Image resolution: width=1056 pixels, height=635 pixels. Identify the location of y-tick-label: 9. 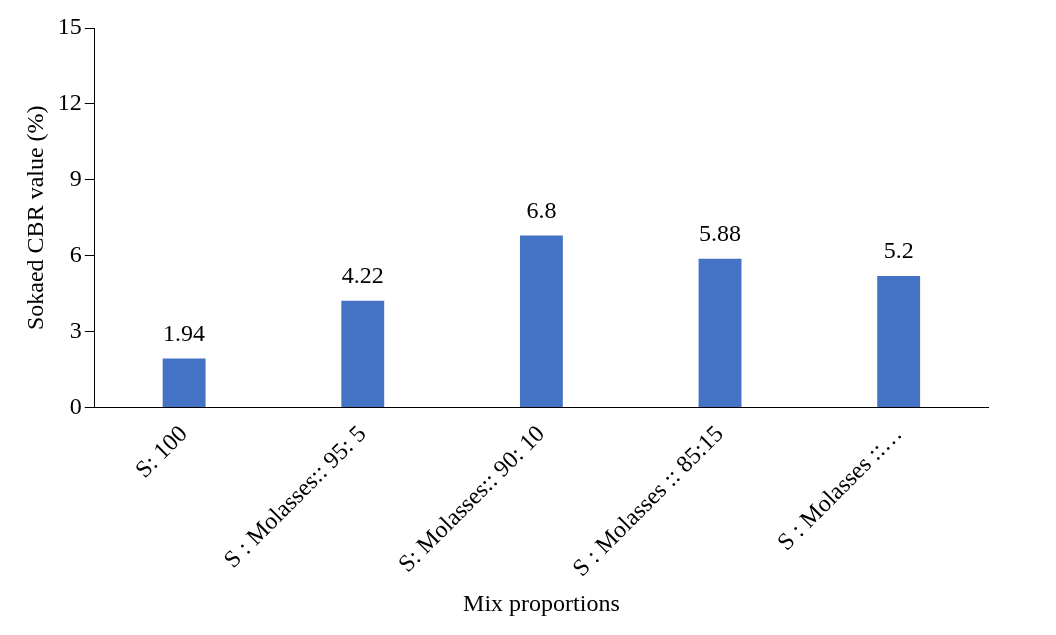
(75, 178).